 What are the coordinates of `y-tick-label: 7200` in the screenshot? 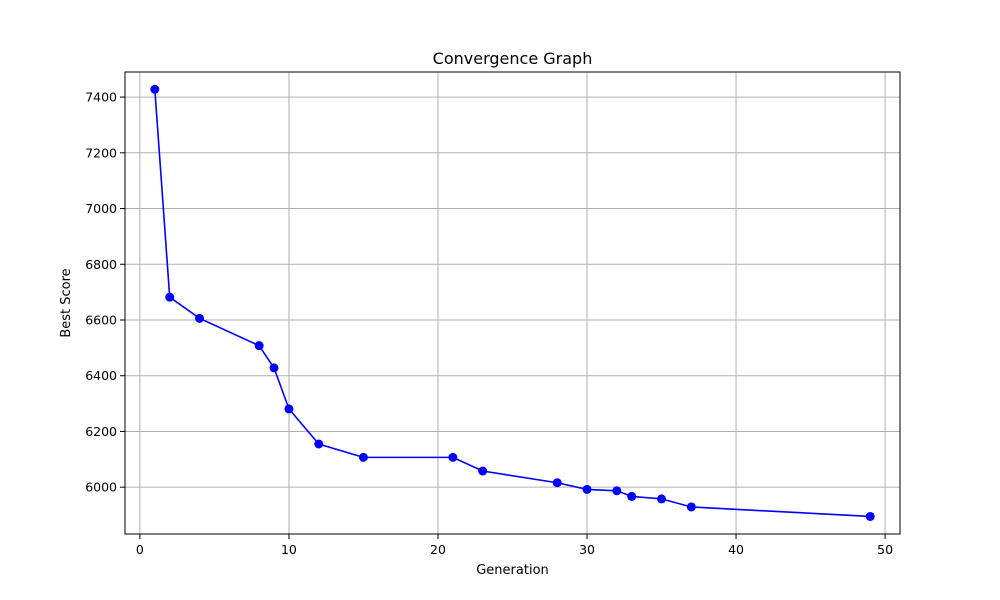 It's located at (101, 152).